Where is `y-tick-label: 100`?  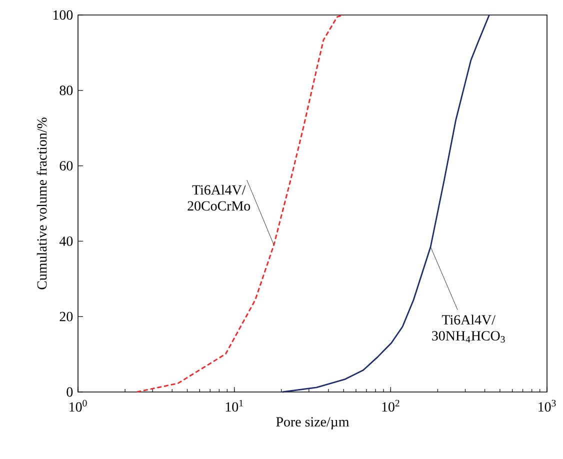 y-tick-label: 100 is located at coordinates (63, 15).